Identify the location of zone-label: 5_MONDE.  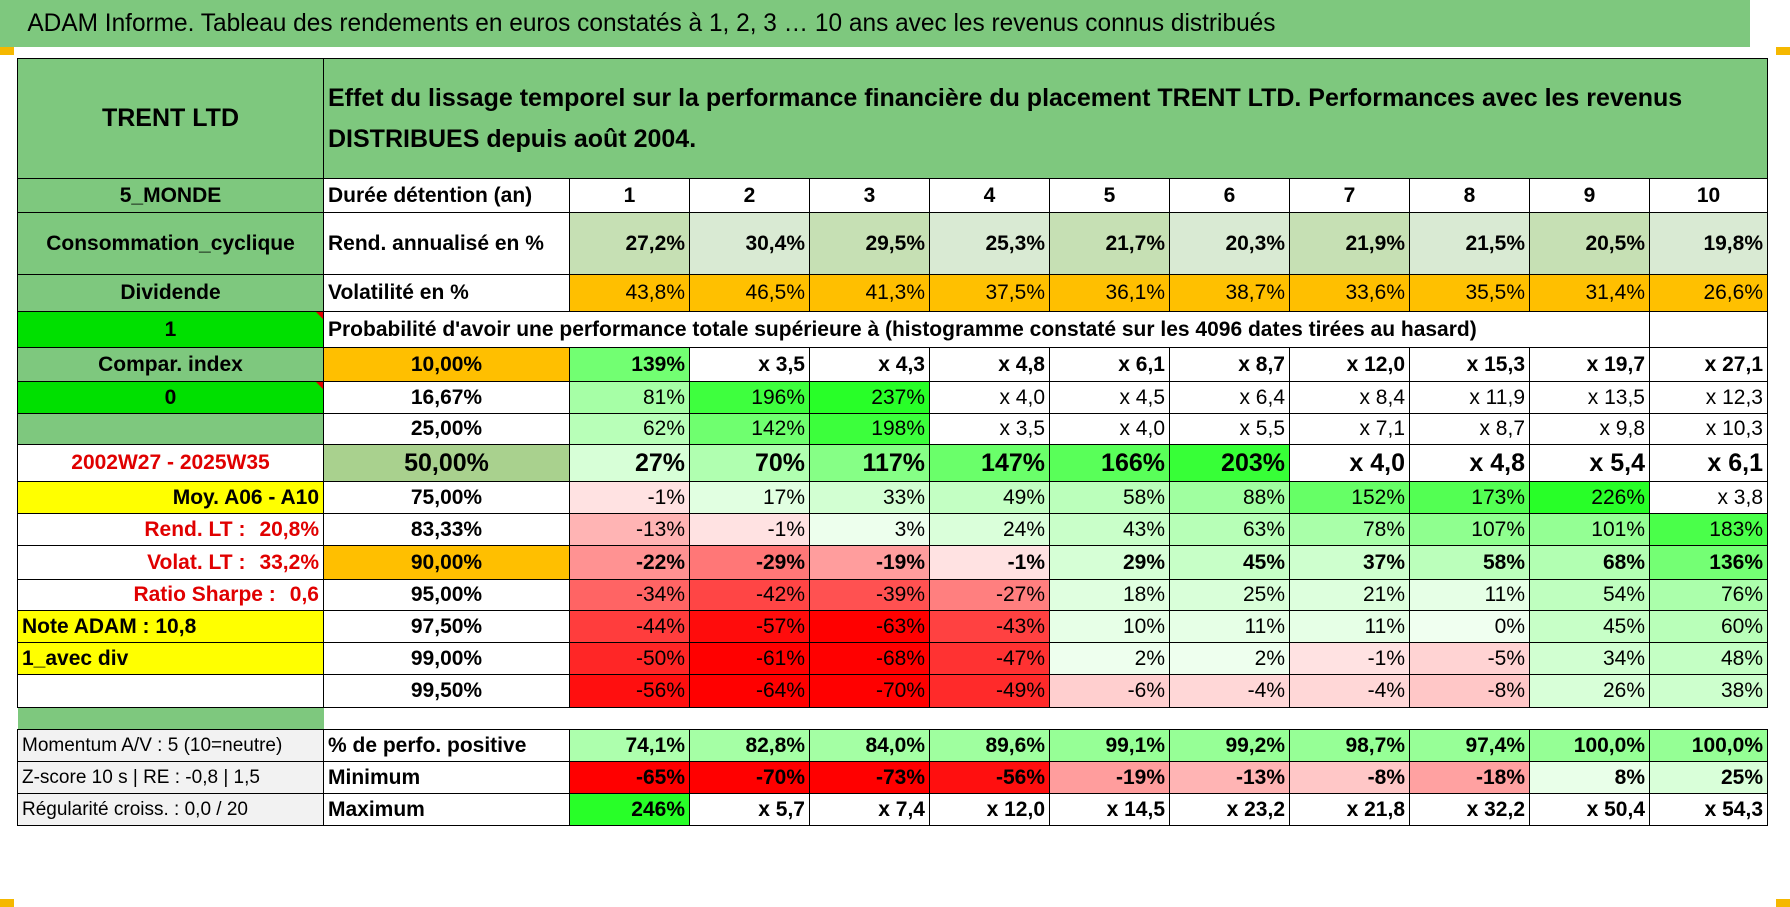
(170, 195).